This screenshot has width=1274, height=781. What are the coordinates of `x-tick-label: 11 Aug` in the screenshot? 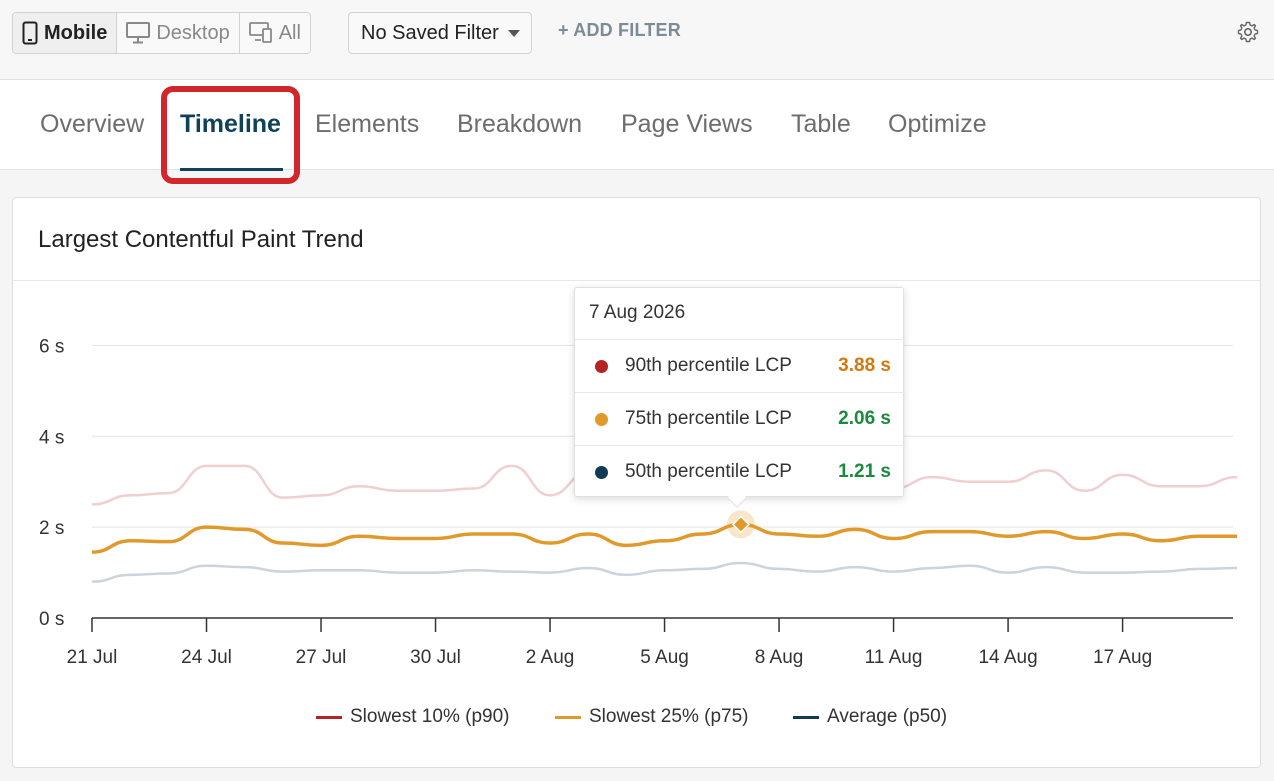 It's located at (894, 657).